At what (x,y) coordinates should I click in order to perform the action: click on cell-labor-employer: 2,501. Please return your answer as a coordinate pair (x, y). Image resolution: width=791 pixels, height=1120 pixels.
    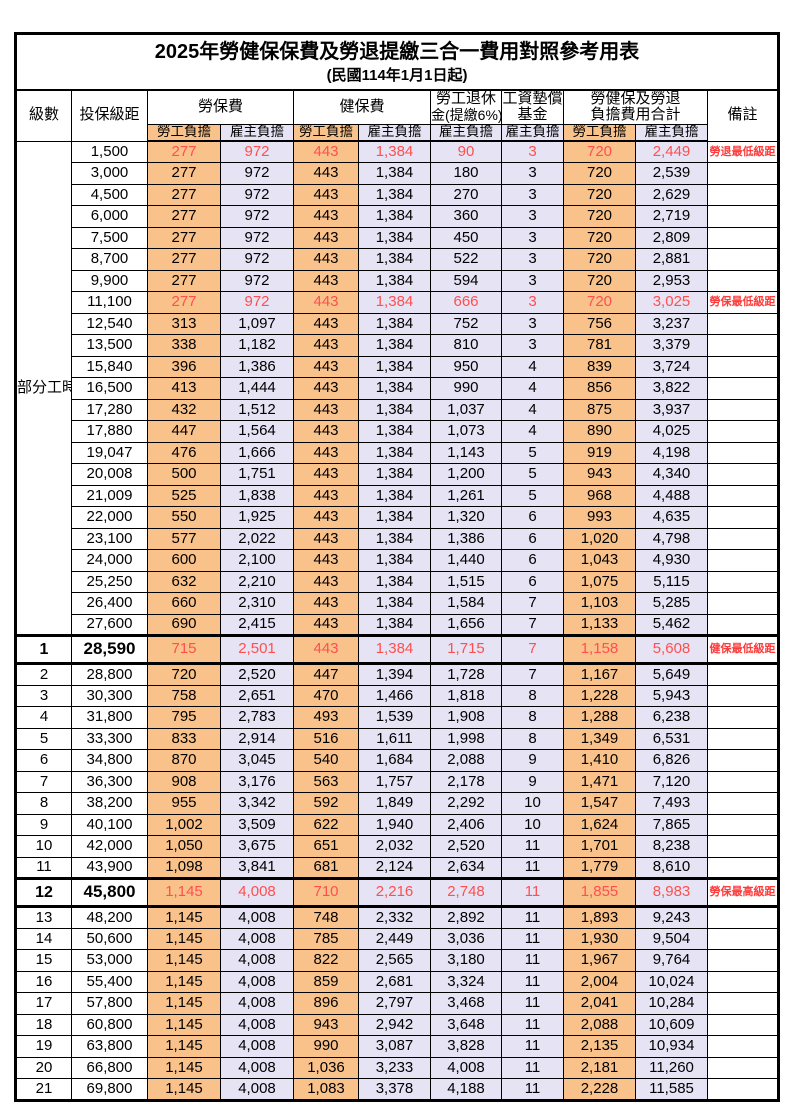
    Looking at the image, I should click on (257, 649).